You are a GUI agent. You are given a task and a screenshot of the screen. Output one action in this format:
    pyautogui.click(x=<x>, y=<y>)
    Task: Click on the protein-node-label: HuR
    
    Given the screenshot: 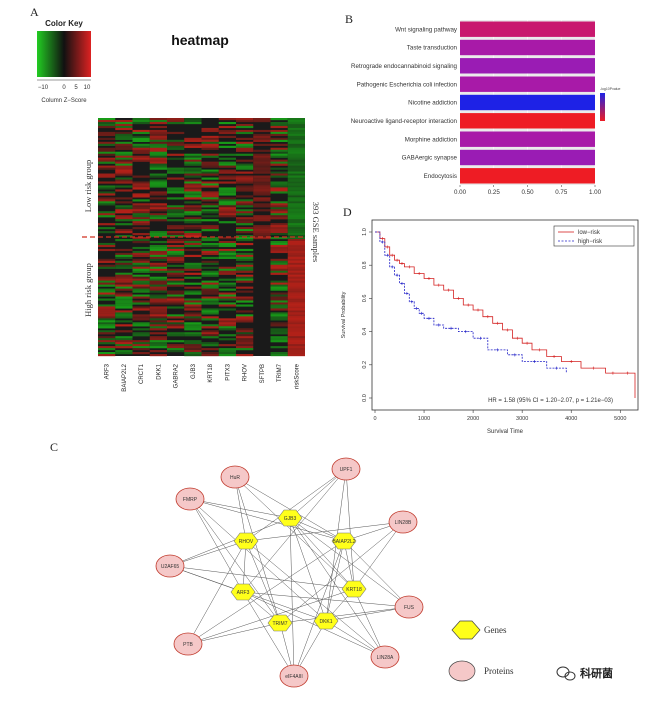 What is the action you would take?
    pyautogui.click(x=235, y=478)
    